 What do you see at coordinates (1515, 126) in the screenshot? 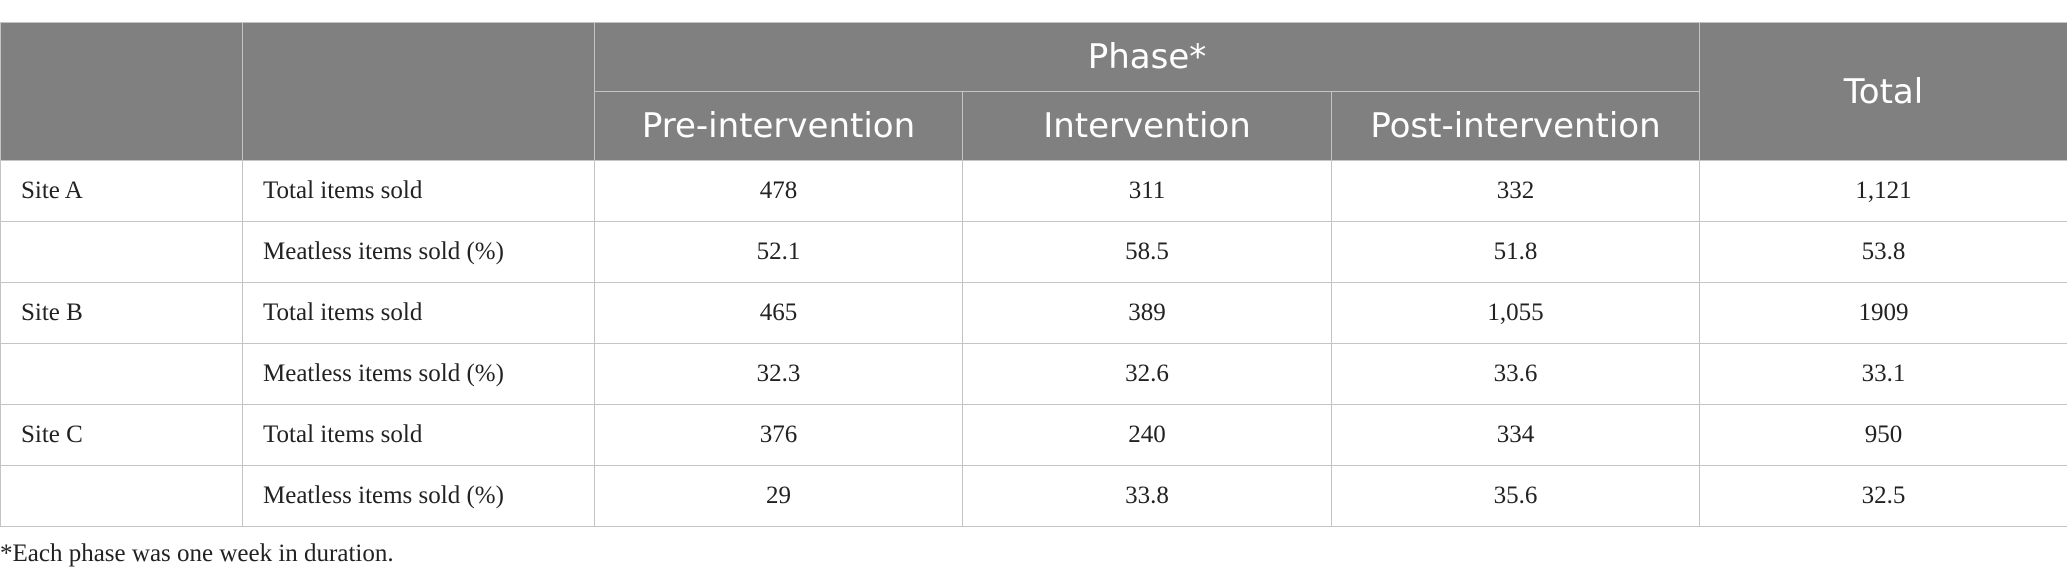
I see `header-post-intervention: Post-intervention` at bounding box center [1515, 126].